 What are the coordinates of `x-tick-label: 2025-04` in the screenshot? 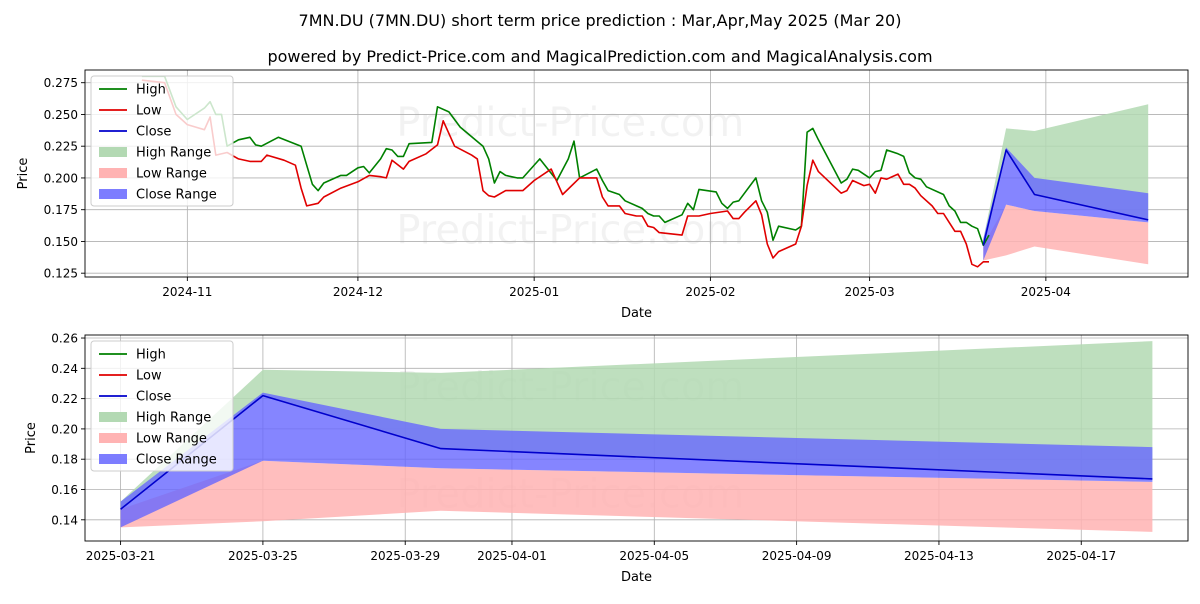 It's located at (1046, 292).